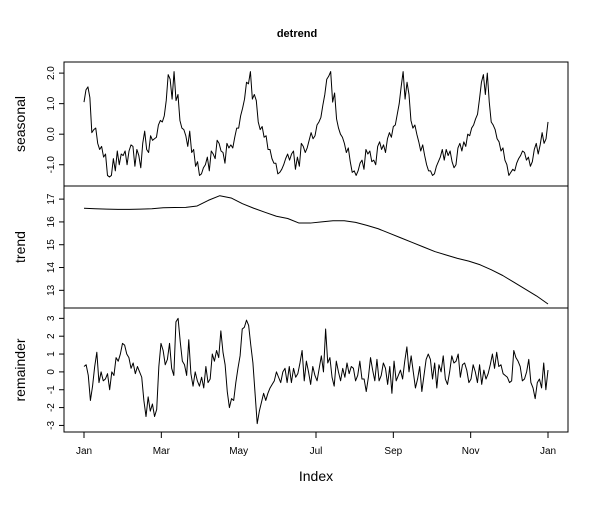  Describe the element at coordinates (51, 318) in the screenshot. I see `y-tick-label-remainder: 3` at that location.